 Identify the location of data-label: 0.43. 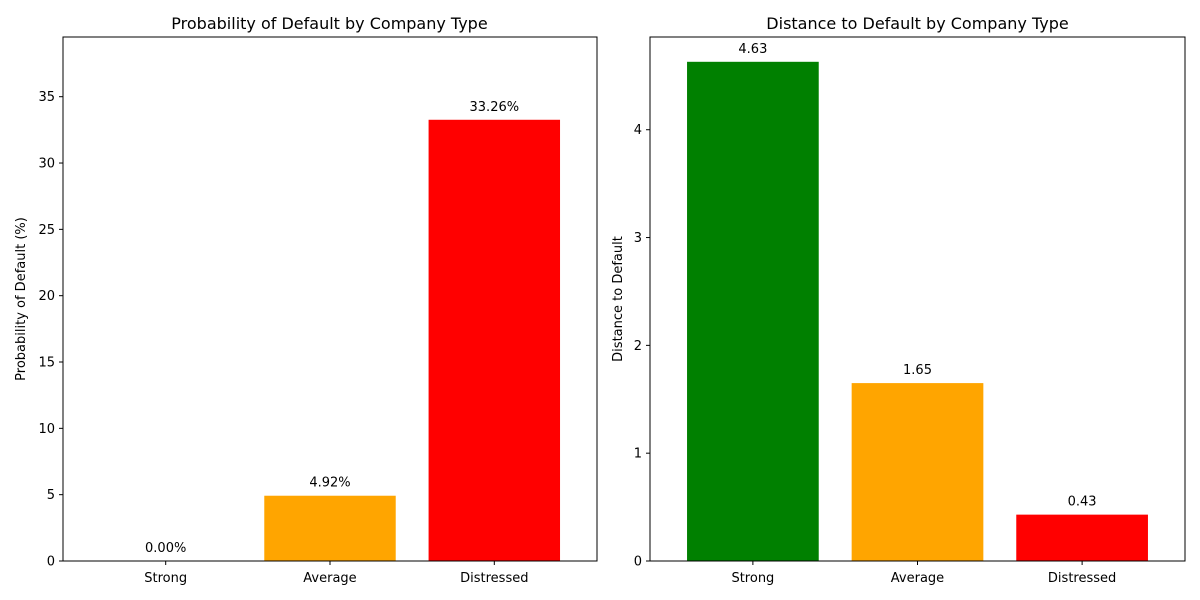
(1082, 502).